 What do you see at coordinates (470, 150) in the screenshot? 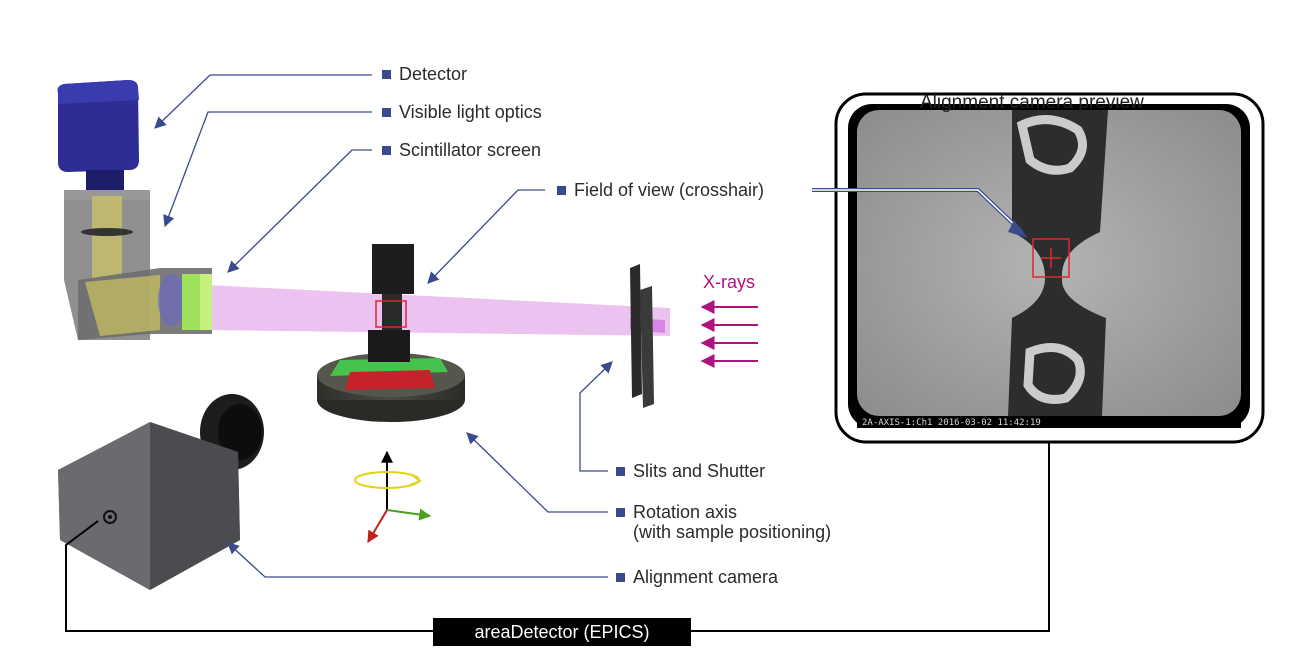
I see `label-scintillator-screen-text: Scintillator screen` at bounding box center [470, 150].